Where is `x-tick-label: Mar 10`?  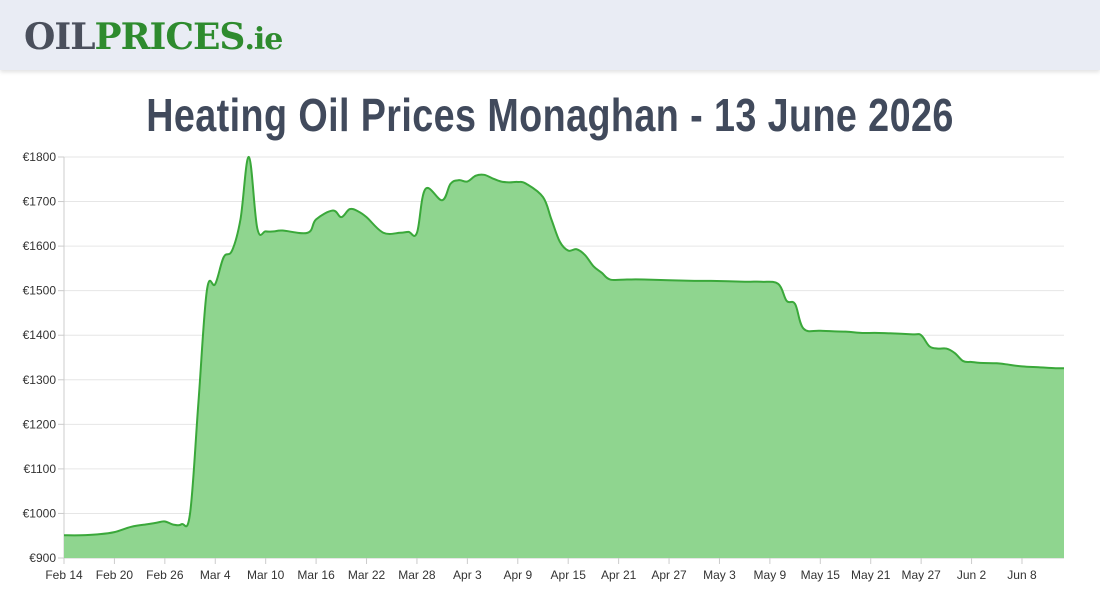
x-tick-label: Mar 10 is located at coordinates (266, 575).